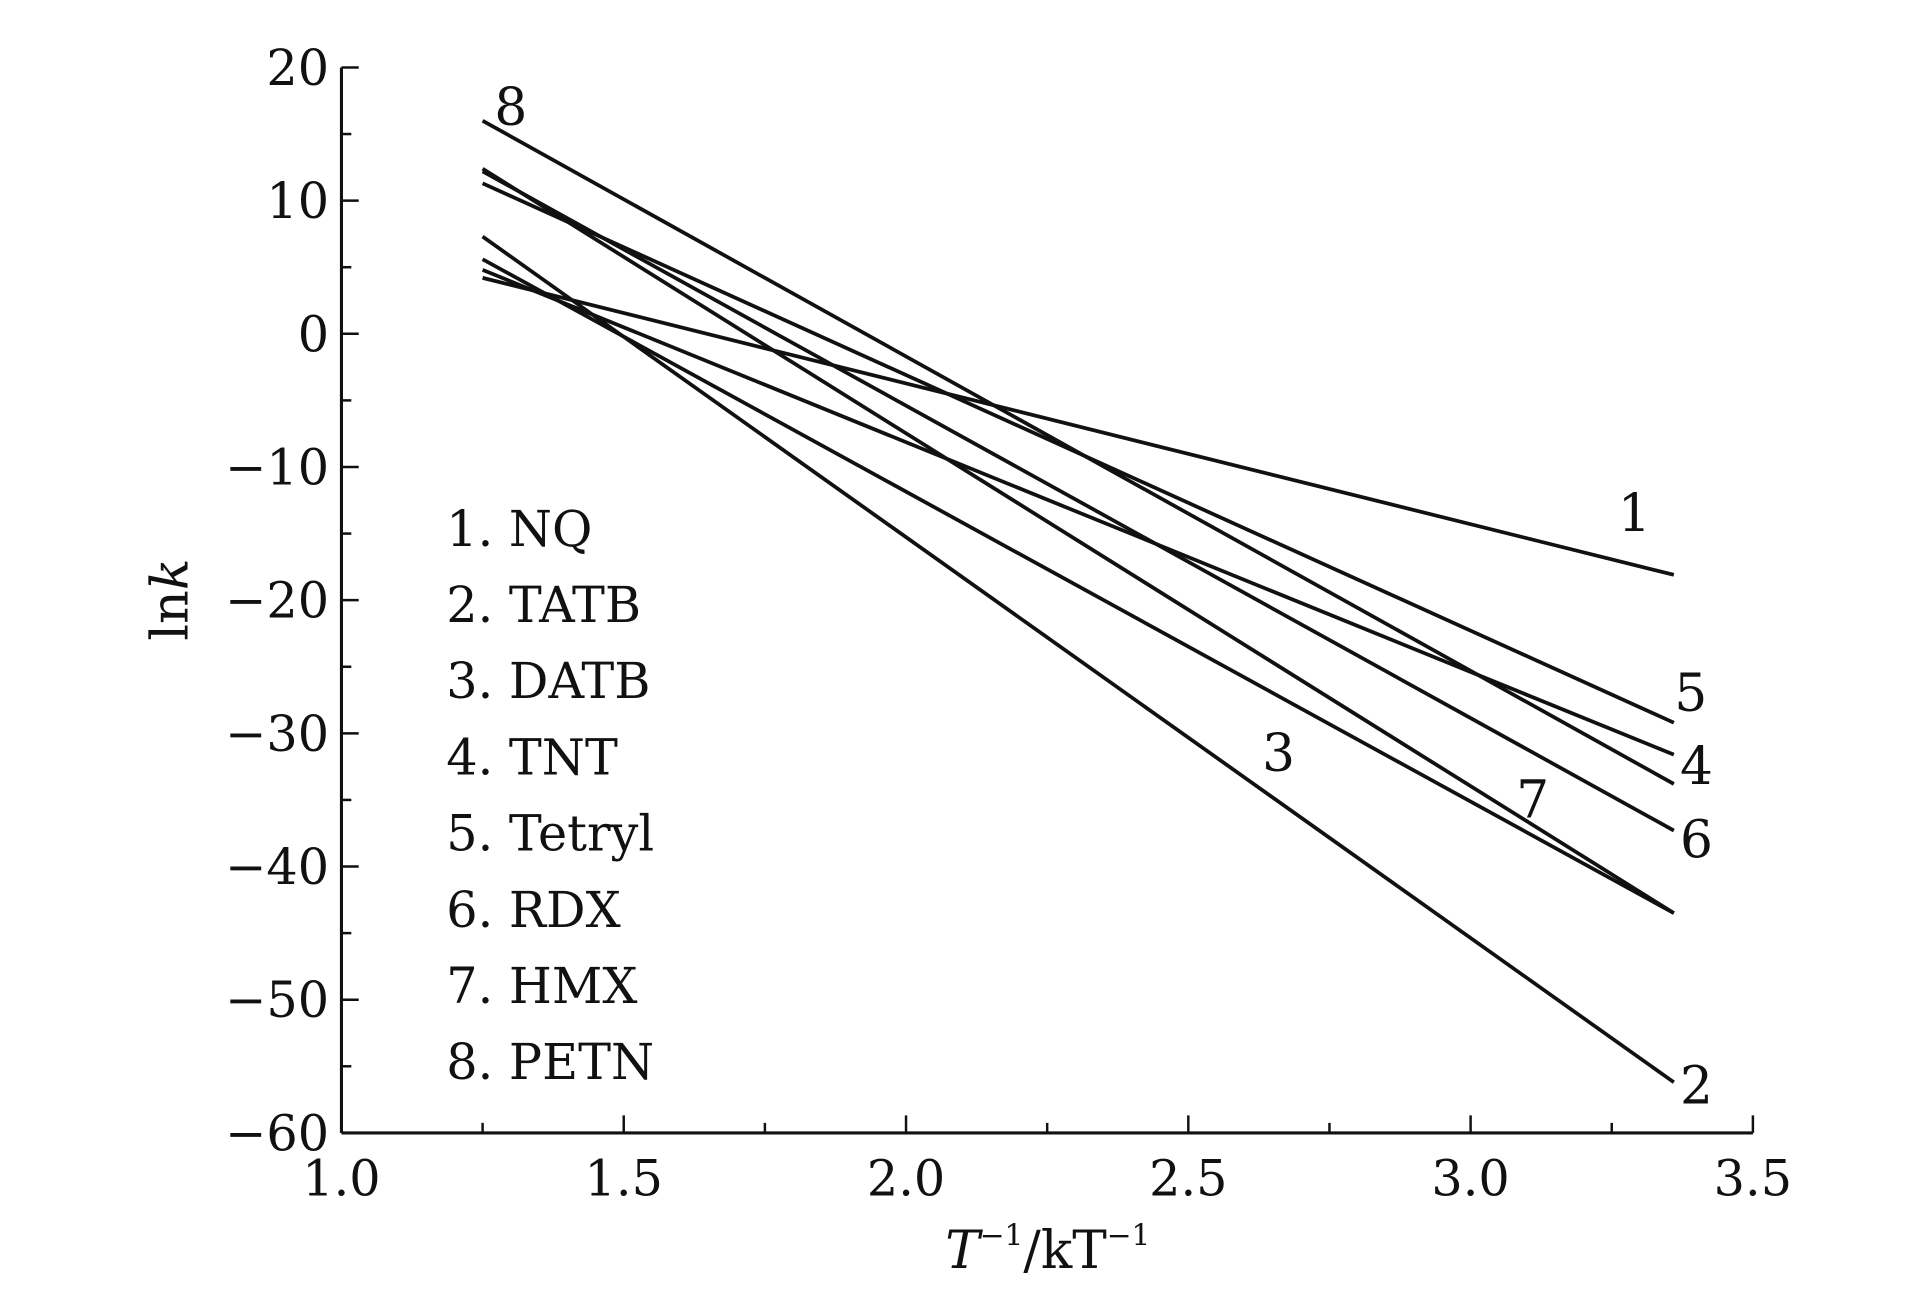 This screenshot has height=1299, width=1923. Describe the element at coordinates (510, 108) in the screenshot. I see `series-label-petn: 8` at that location.